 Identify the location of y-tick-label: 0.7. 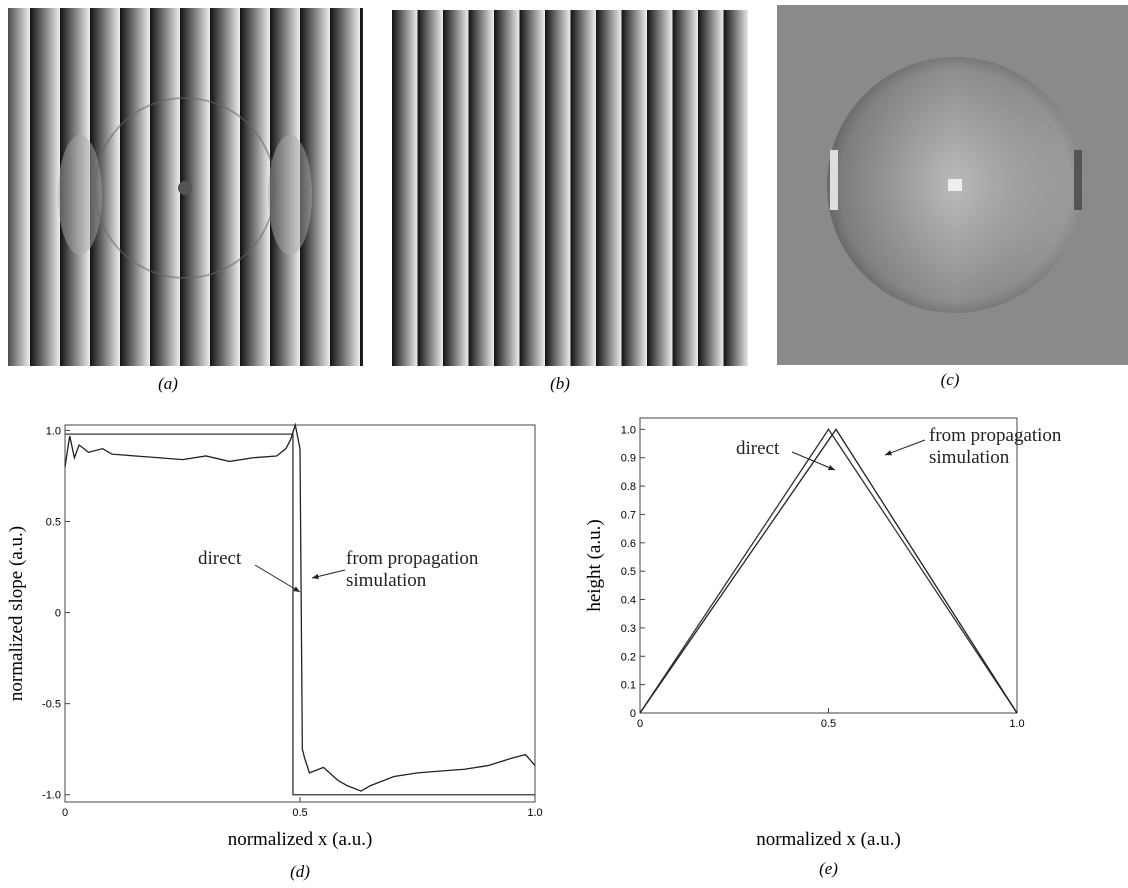
(628, 515).